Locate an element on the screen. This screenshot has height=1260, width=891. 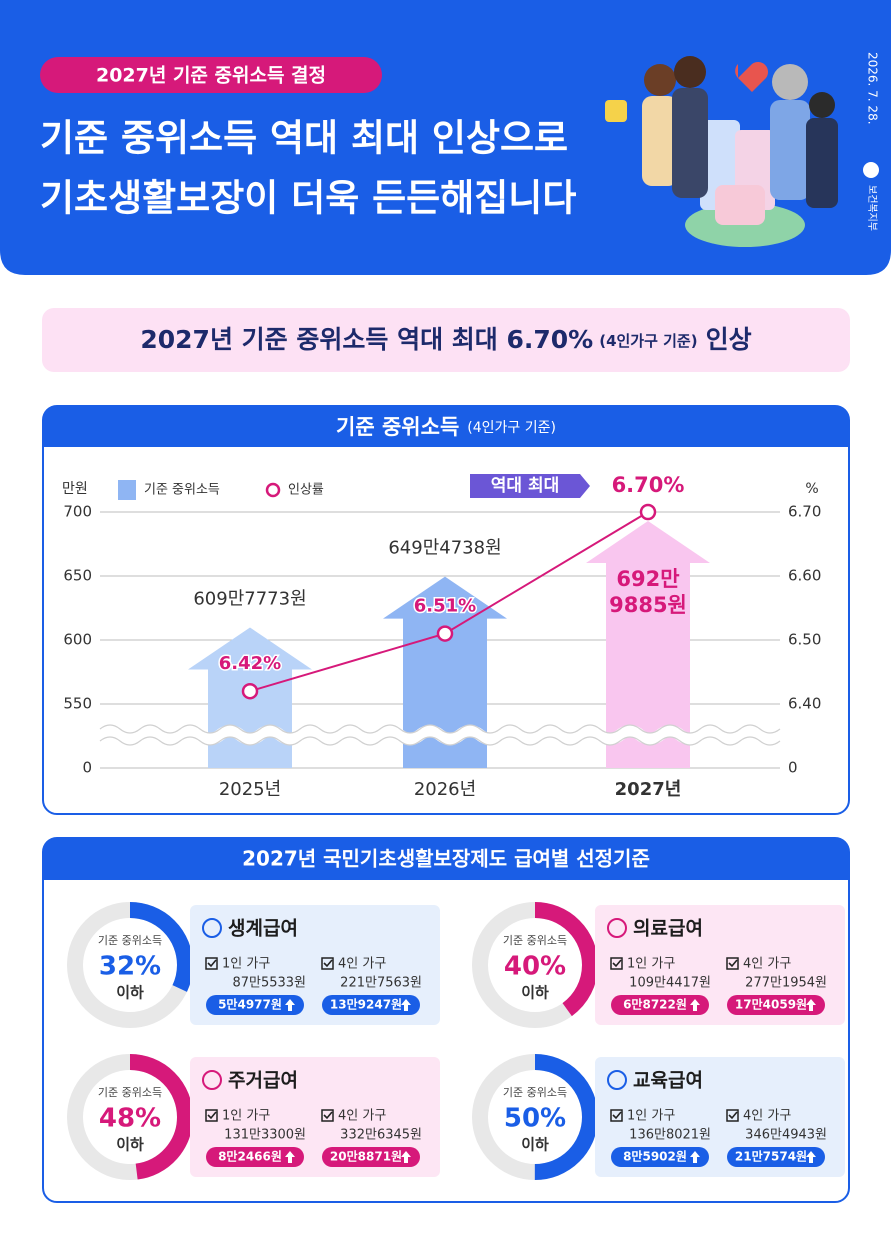
benefit-name: 교육급여 is located at coordinates (668, 1081).